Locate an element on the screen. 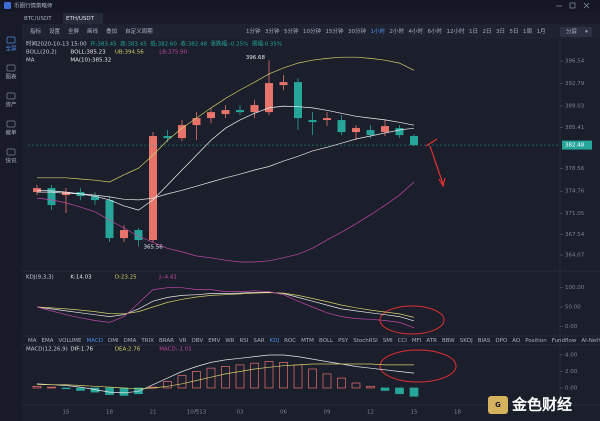 This screenshot has width=600, height=421. indicator-tab: BOLL is located at coordinates (326, 341).